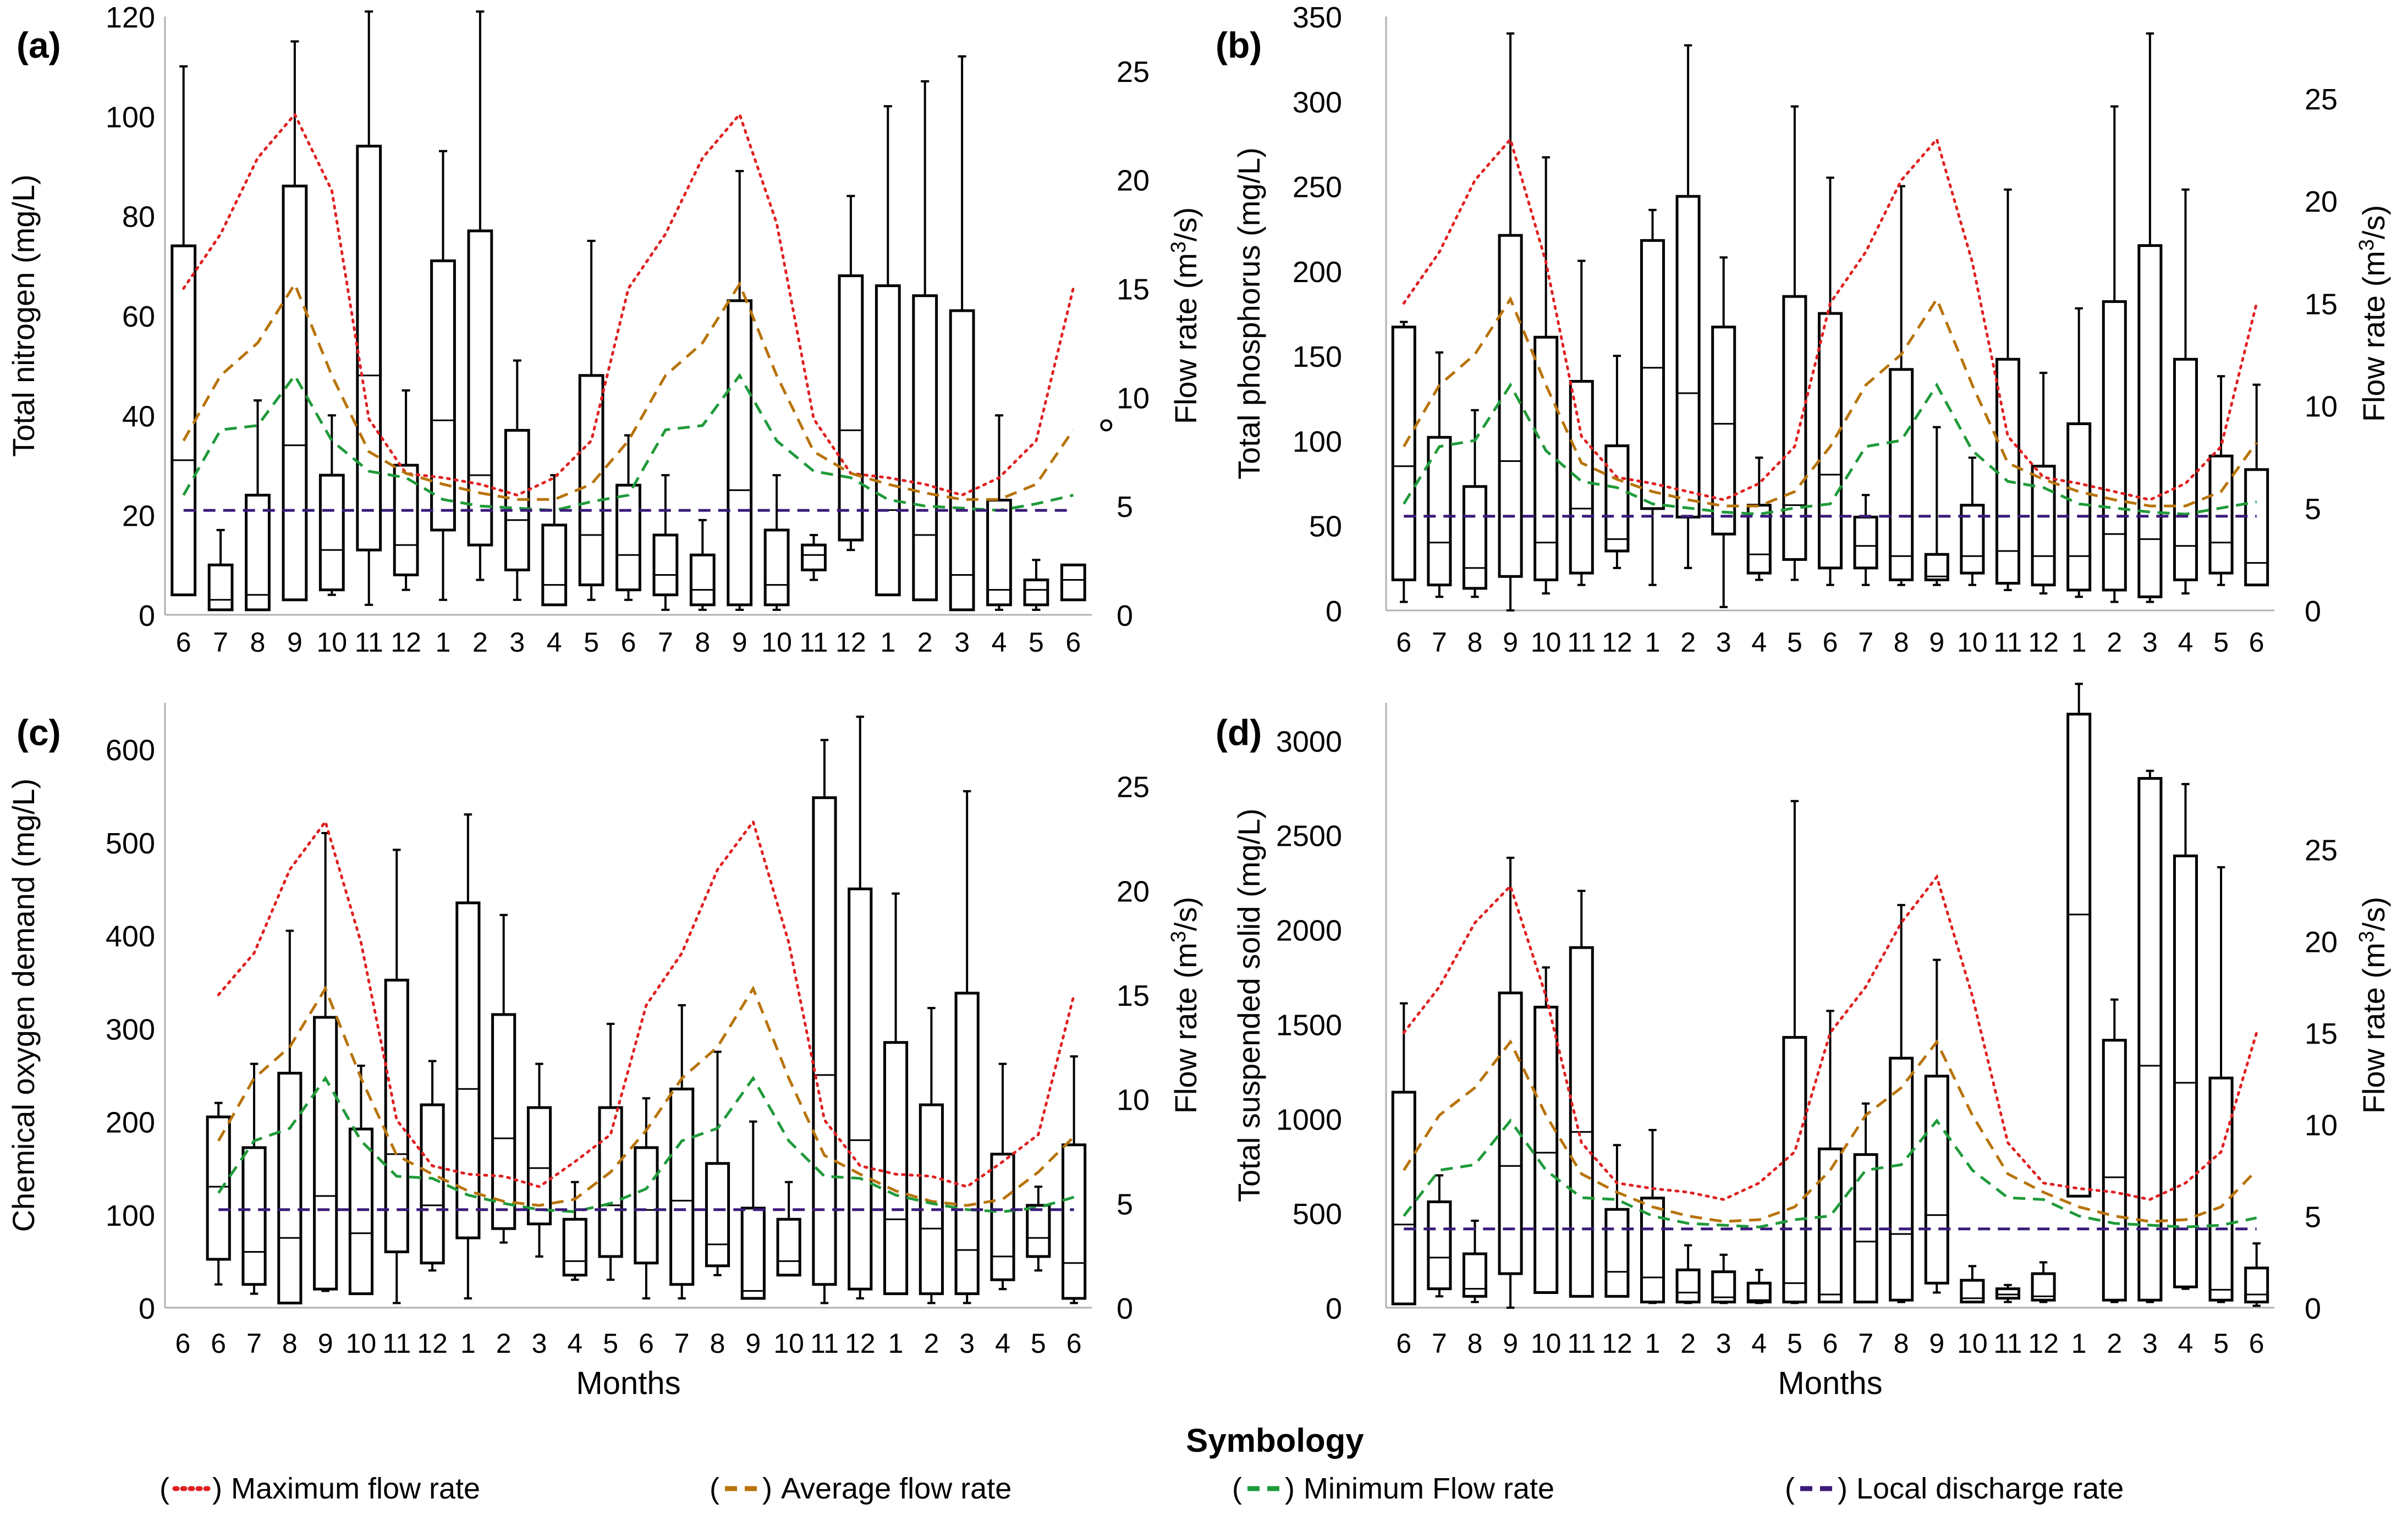 The width and height of the screenshot is (2408, 1515). What do you see at coordinates (130, 1122) in the screenshot?
I see `y-tick-label: 200` at bounding box center [130, 1122].